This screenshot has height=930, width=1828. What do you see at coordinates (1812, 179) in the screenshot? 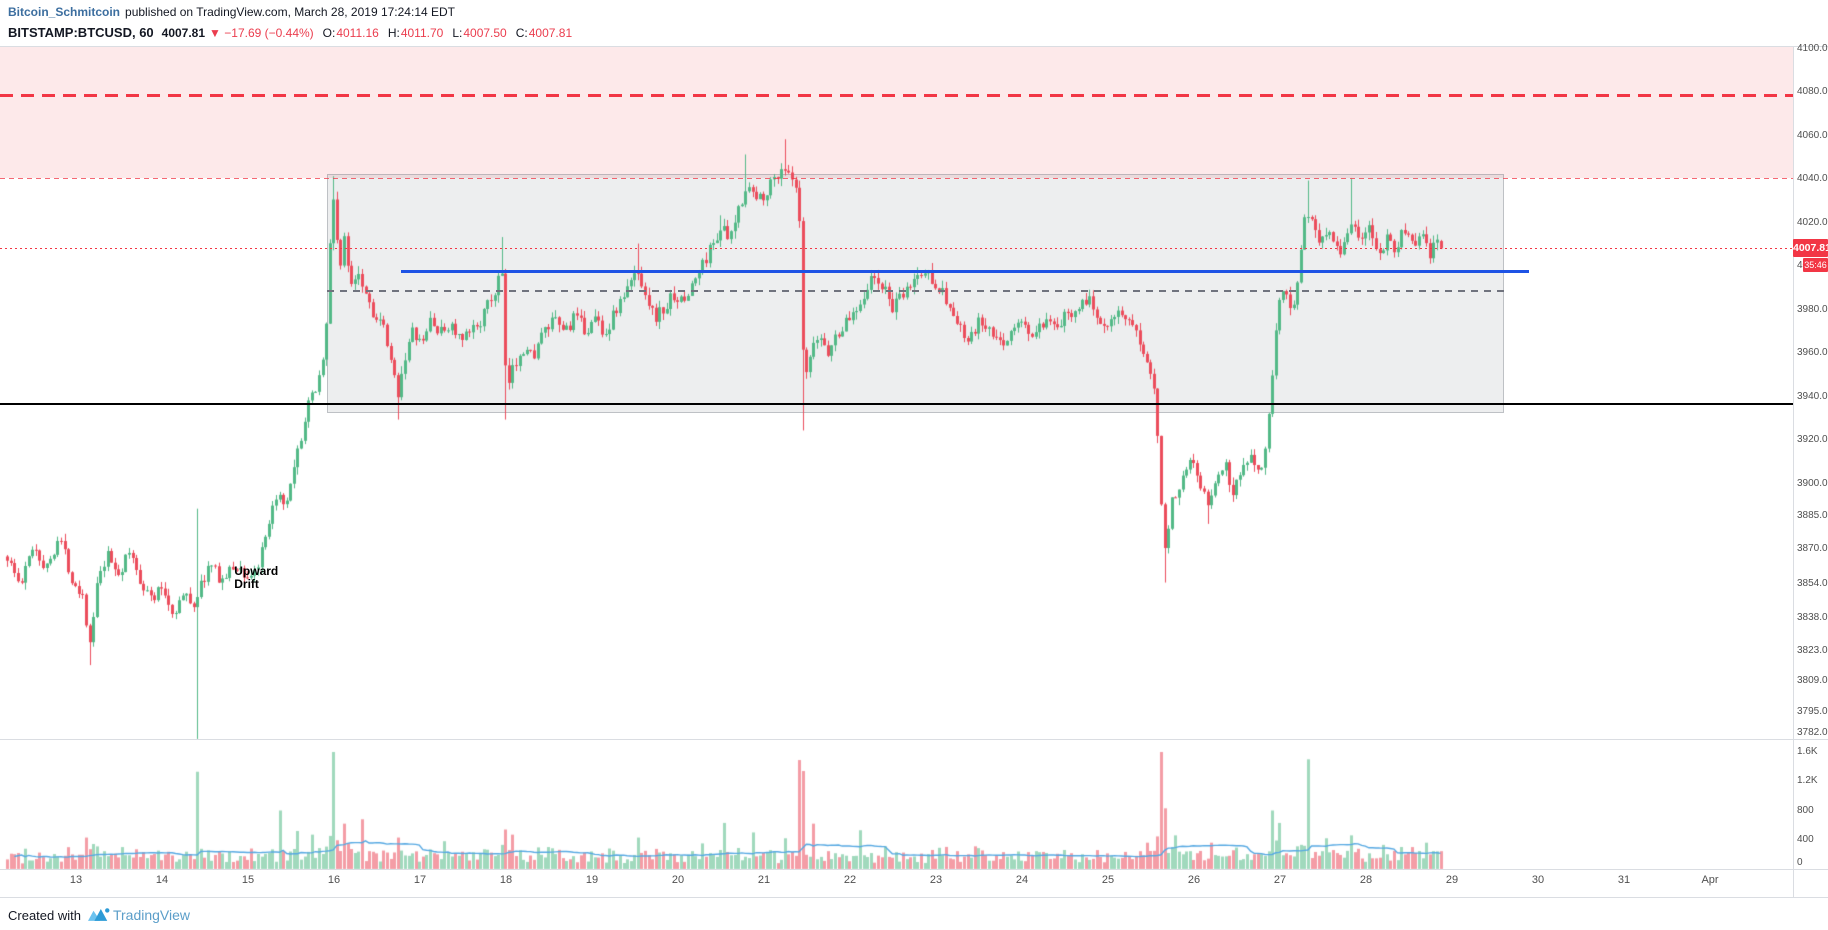
I see `price-axis-label: 4040.00` at bounding box center [1812, 179].